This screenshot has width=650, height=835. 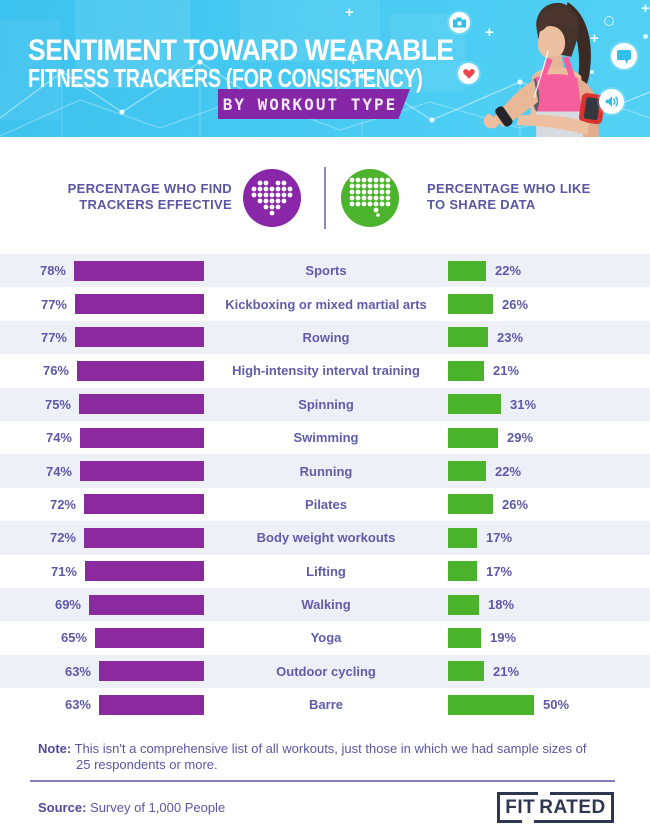 I want to click on table-row: 78% Sports 22%, so click(x=325, y=271).